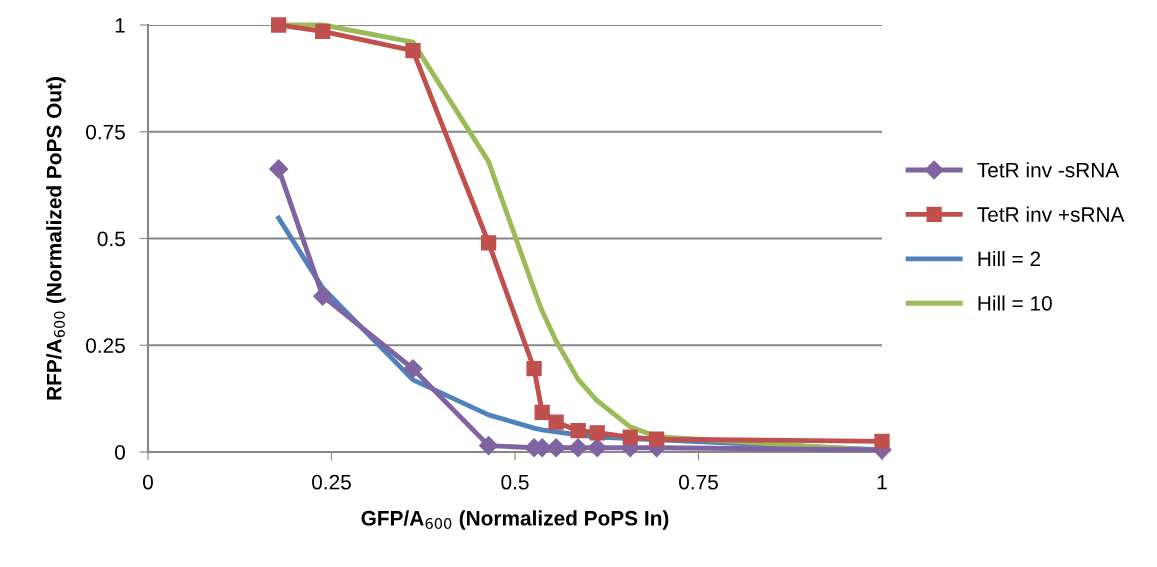  I want to click on x-tick-label: 0, so click(148, 482).